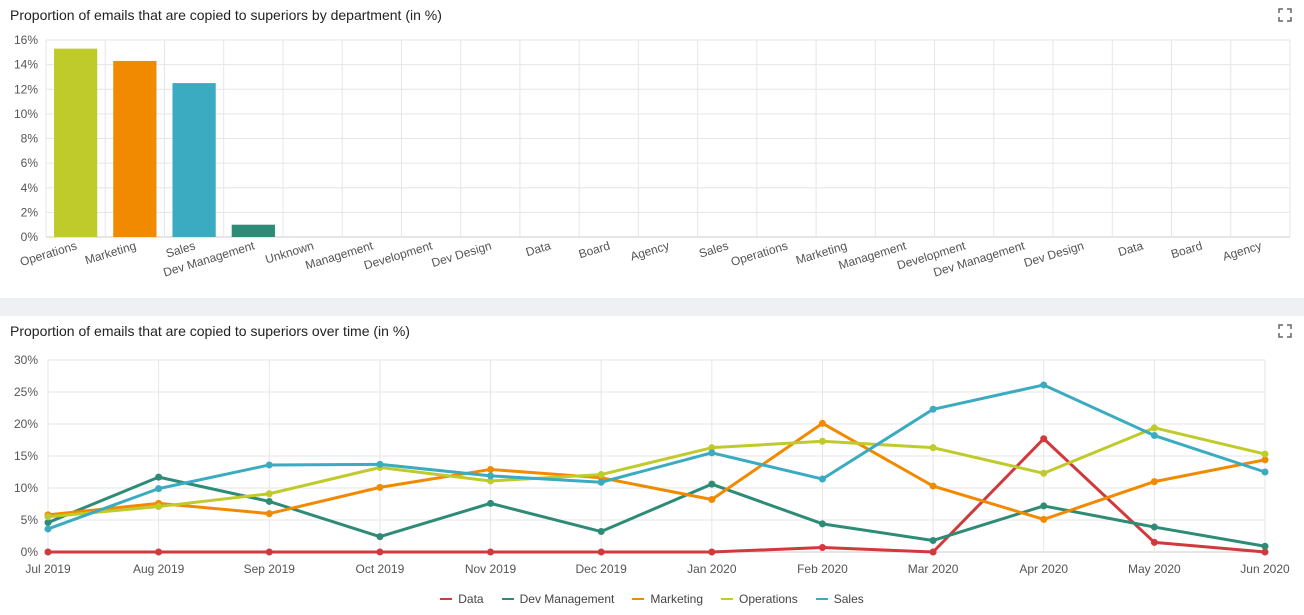 This screenshot has height=615, width=1304. I want to click on x-tick-label: Mar 2020, so click(933, 569).